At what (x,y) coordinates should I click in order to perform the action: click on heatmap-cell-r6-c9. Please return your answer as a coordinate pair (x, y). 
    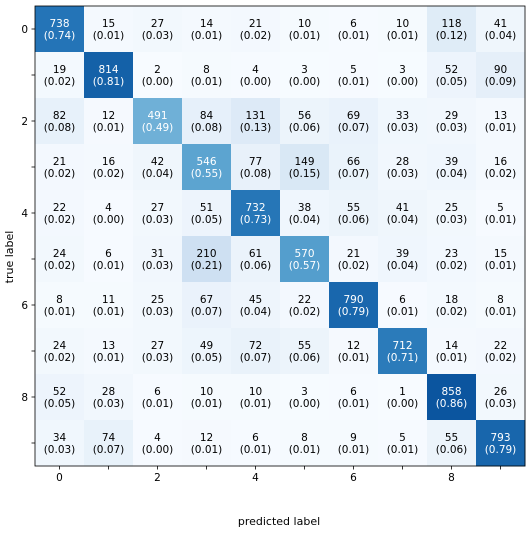
    Looking at the image, I should click on (501, 305).